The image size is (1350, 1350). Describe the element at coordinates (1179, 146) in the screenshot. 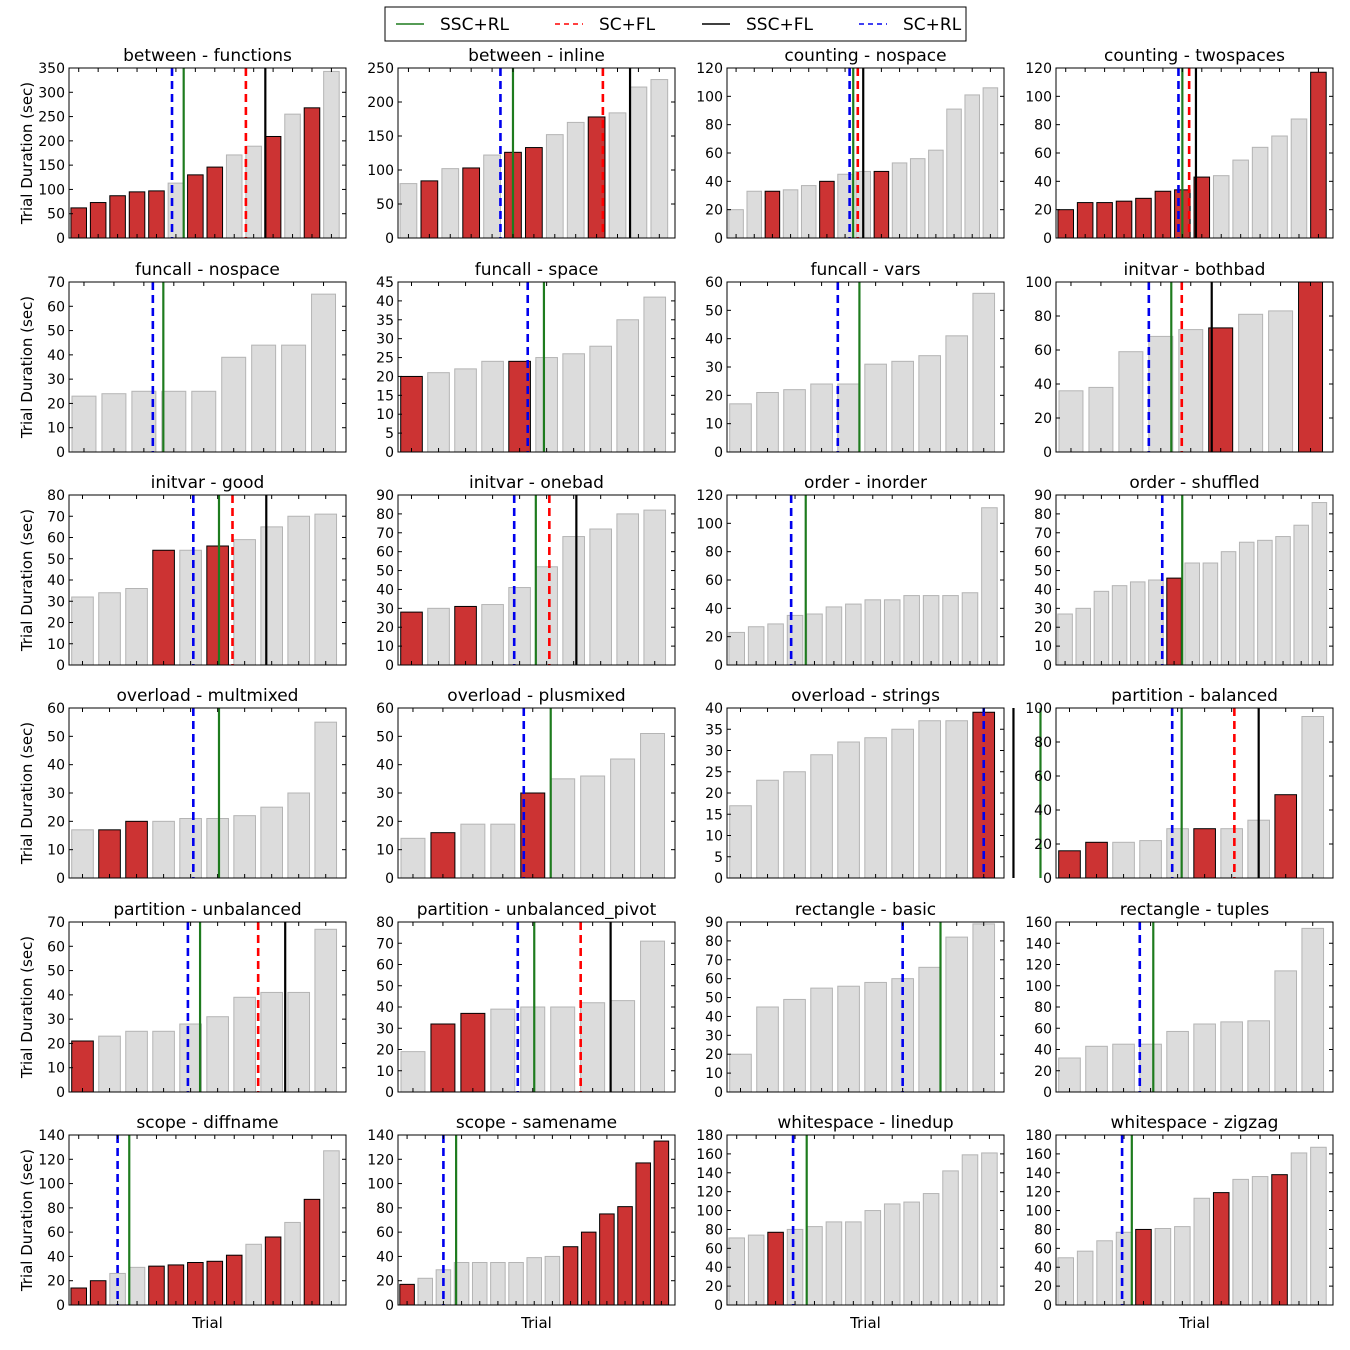

I see `chart-panel: 0 20 40 60 80 100 120 counting - twospaces` at that location.